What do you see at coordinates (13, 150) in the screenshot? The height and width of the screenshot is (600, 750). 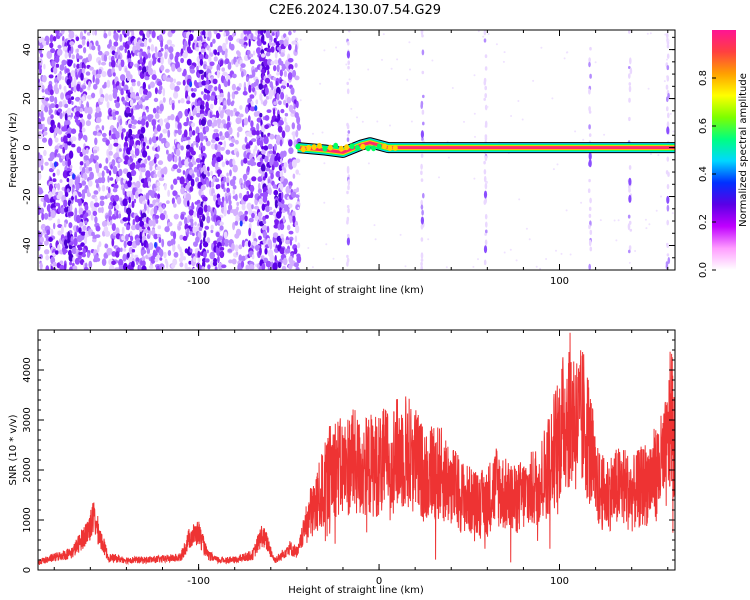 I see `spectrogram-ylabel: Frequency (Hz)` at bounding box center [13, 150].